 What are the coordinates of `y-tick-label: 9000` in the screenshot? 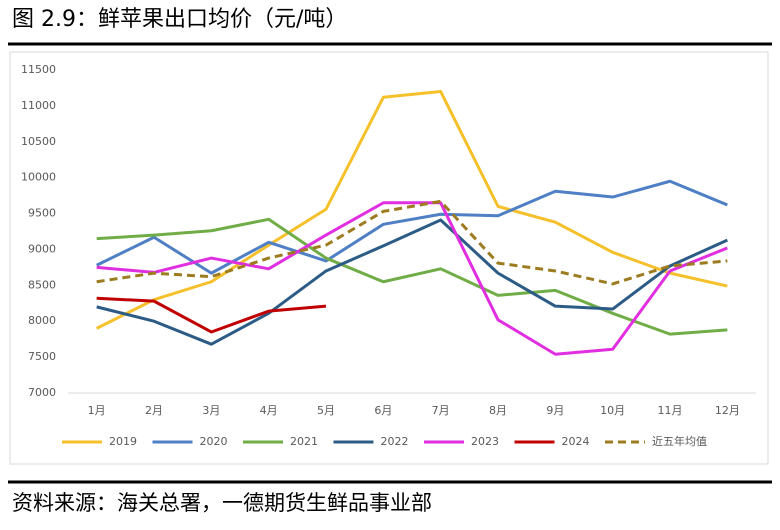 It's located at (42, 248).